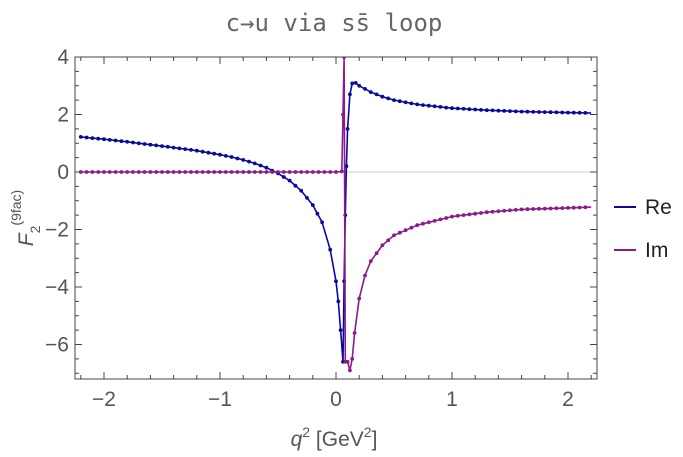  What do you see at coordinates (643, 229) in the screenshot?
I see `legend: Re Im` at bounding box center [643, 229].